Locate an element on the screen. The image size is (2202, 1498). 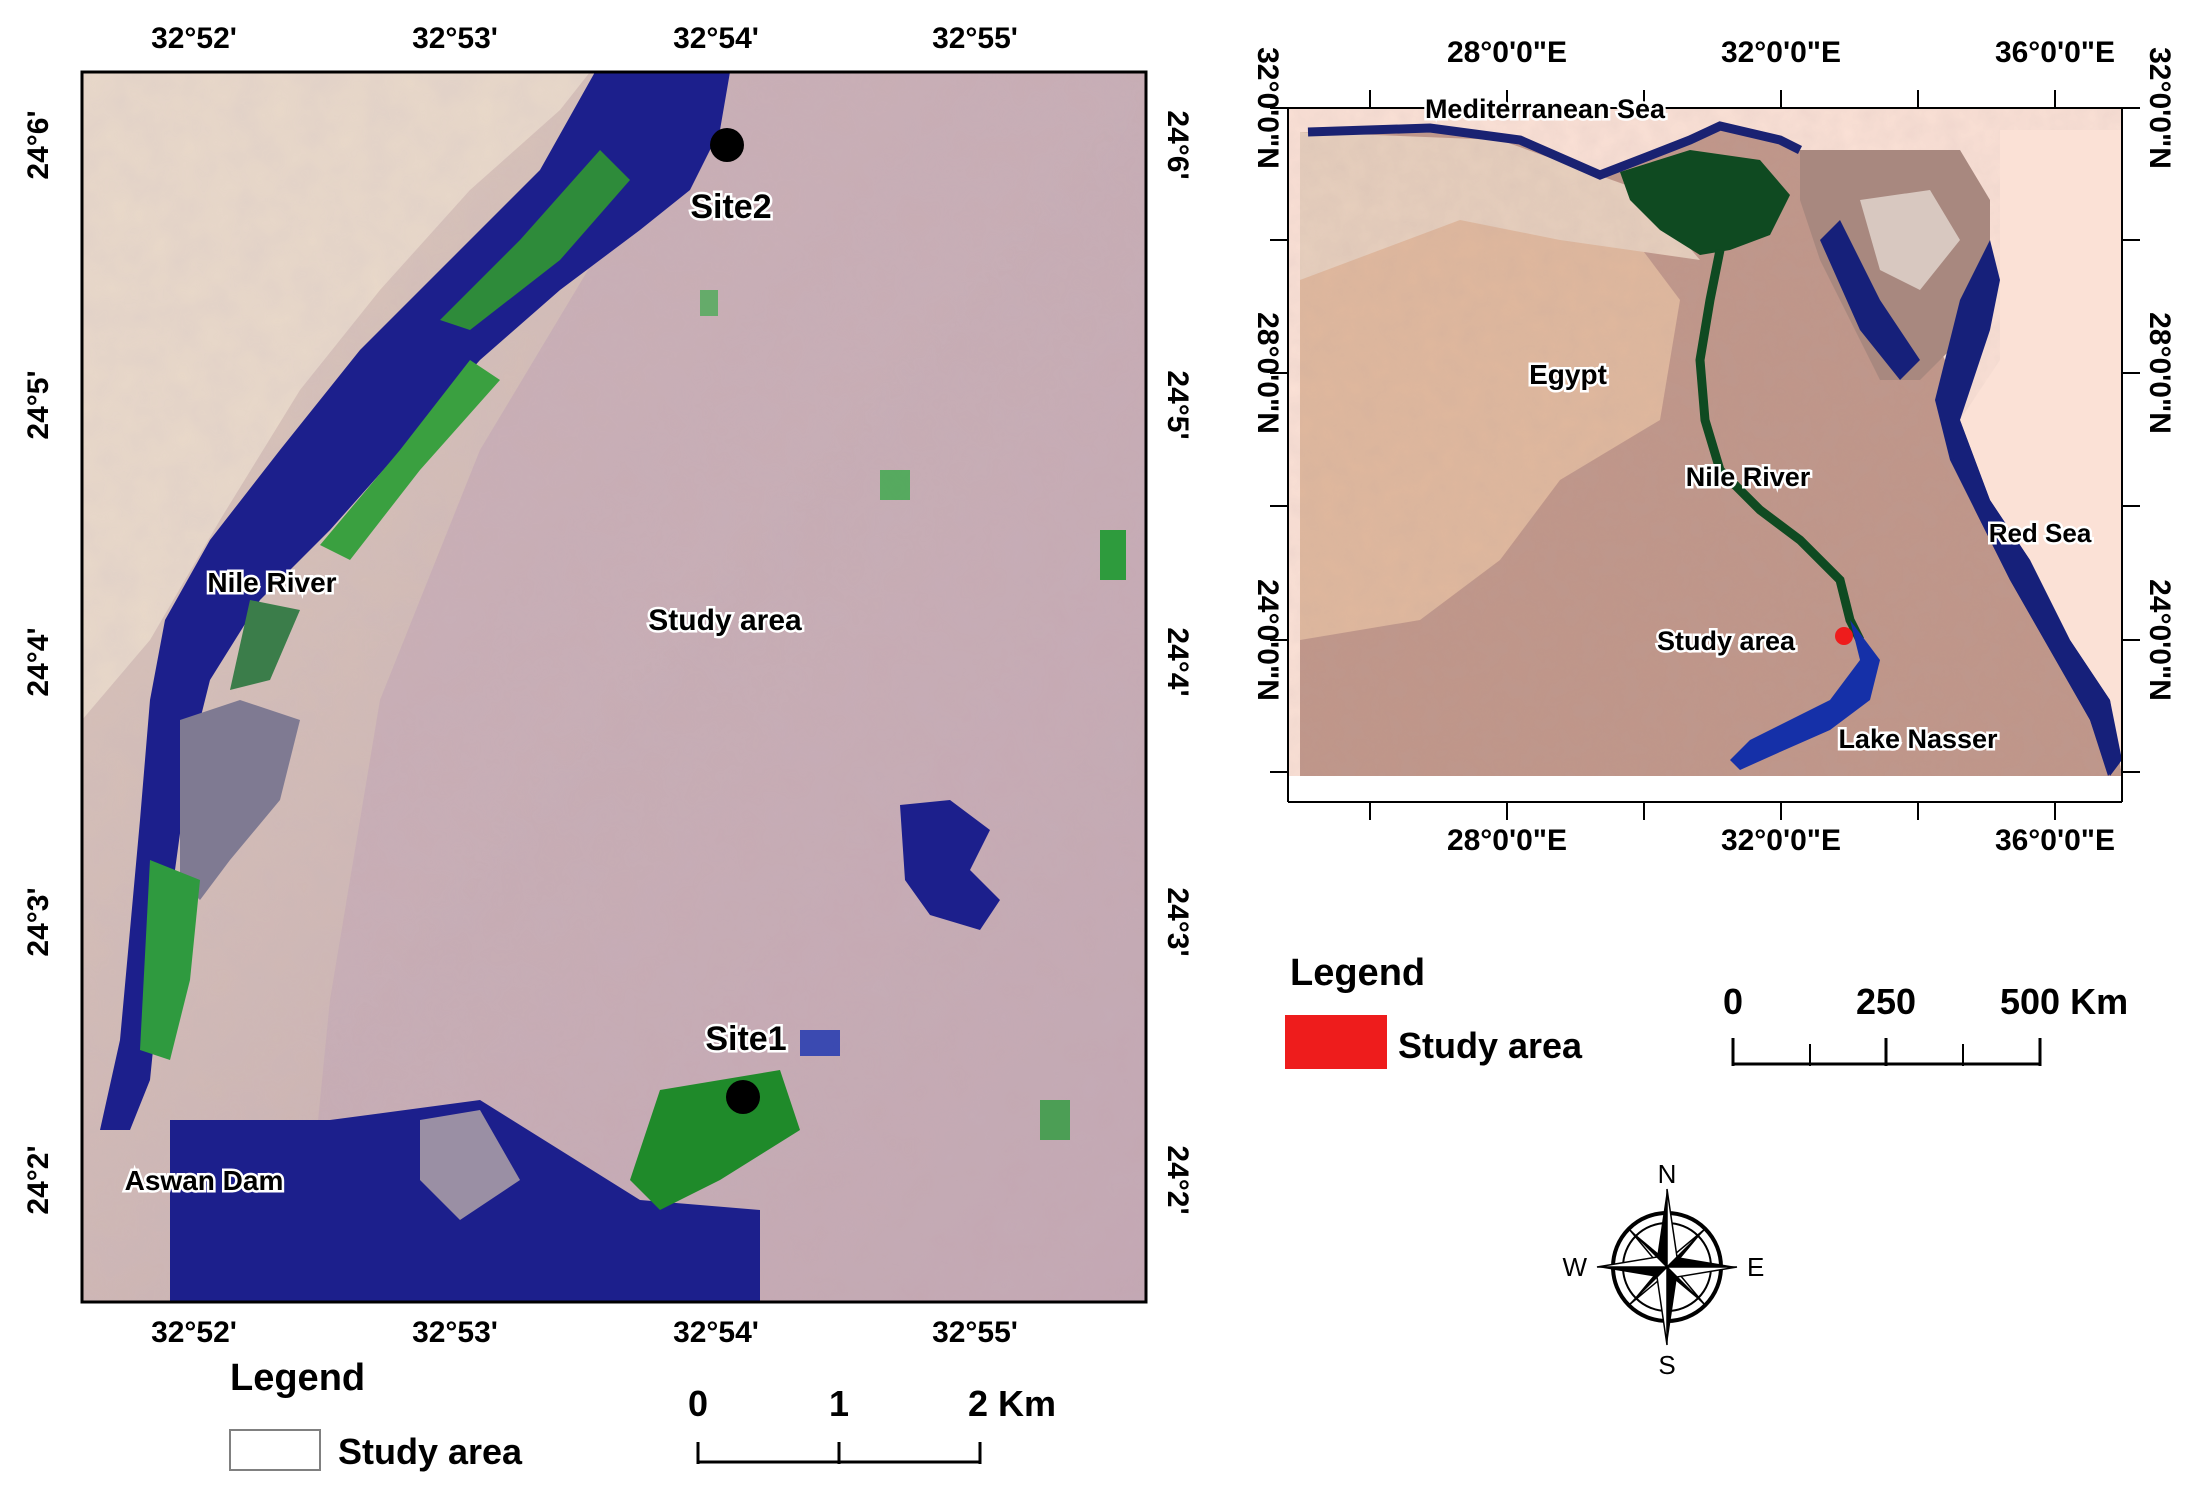
compass-rose-icon: N S E W is located at coordinates (1663, 1269).